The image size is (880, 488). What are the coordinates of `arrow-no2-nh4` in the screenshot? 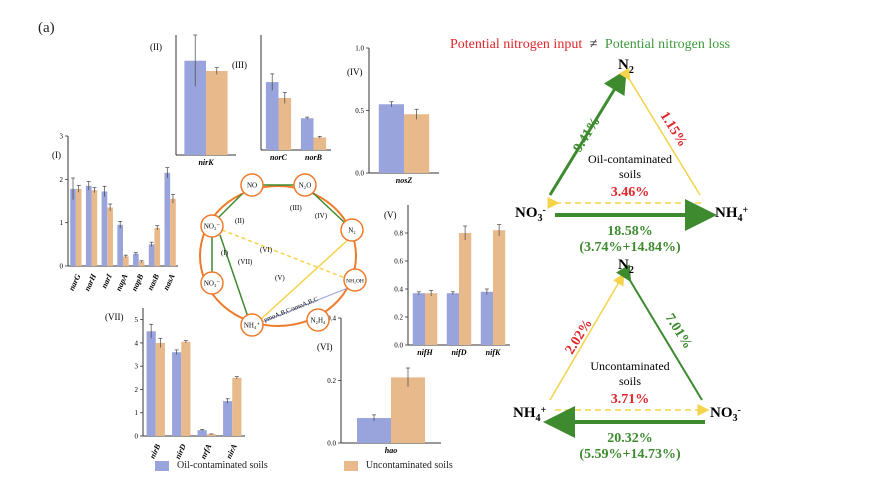 It's located at (234, 276).